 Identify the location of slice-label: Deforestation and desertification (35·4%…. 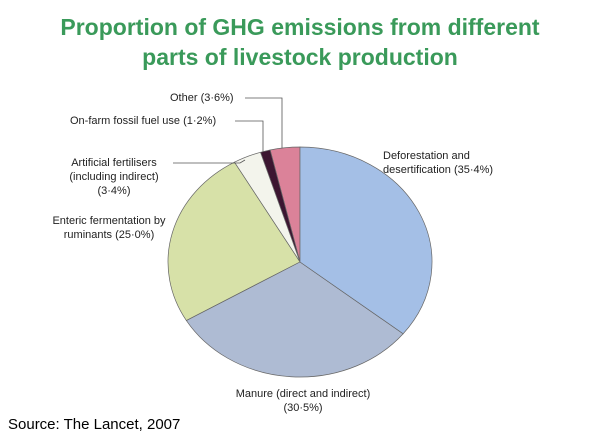
(443, 163).